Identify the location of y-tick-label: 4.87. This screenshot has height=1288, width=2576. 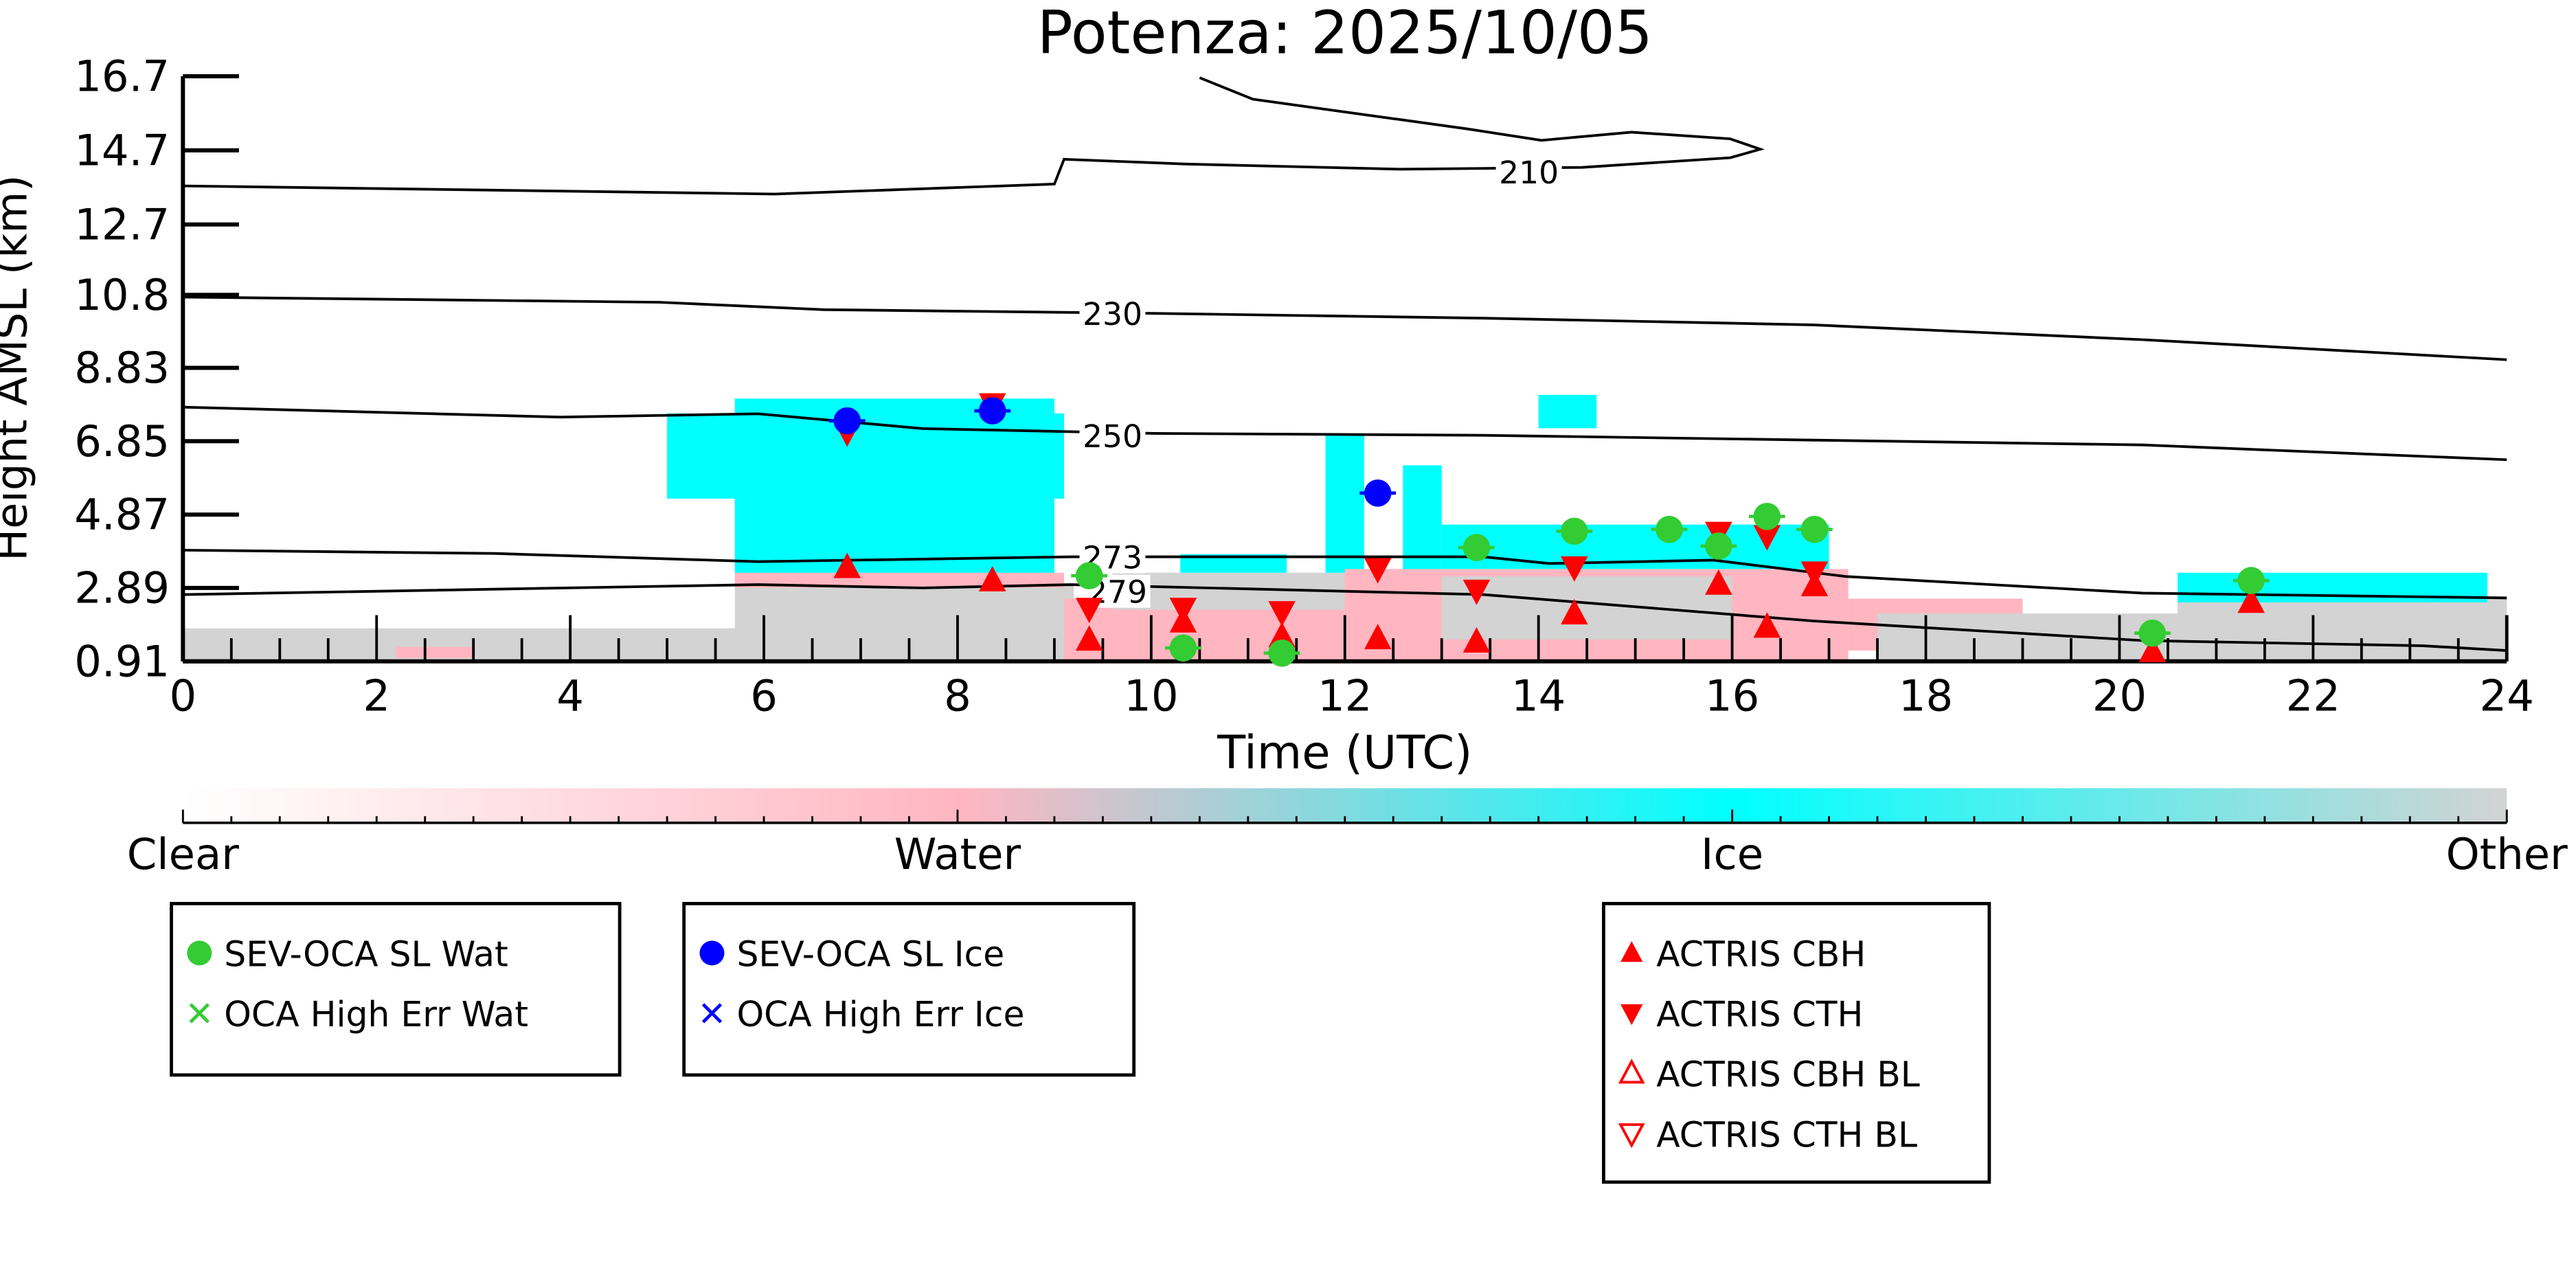
(122, 515).